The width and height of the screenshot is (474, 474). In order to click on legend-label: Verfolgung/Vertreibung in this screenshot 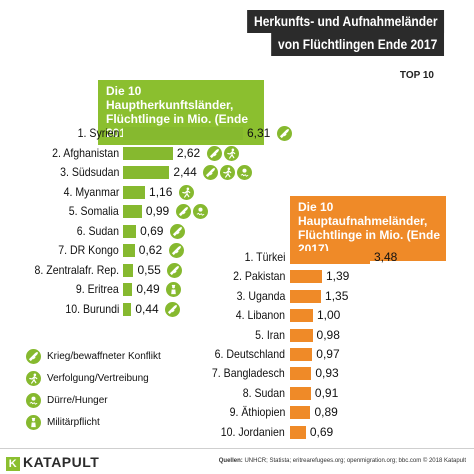, I will do `click(98, 379)`.